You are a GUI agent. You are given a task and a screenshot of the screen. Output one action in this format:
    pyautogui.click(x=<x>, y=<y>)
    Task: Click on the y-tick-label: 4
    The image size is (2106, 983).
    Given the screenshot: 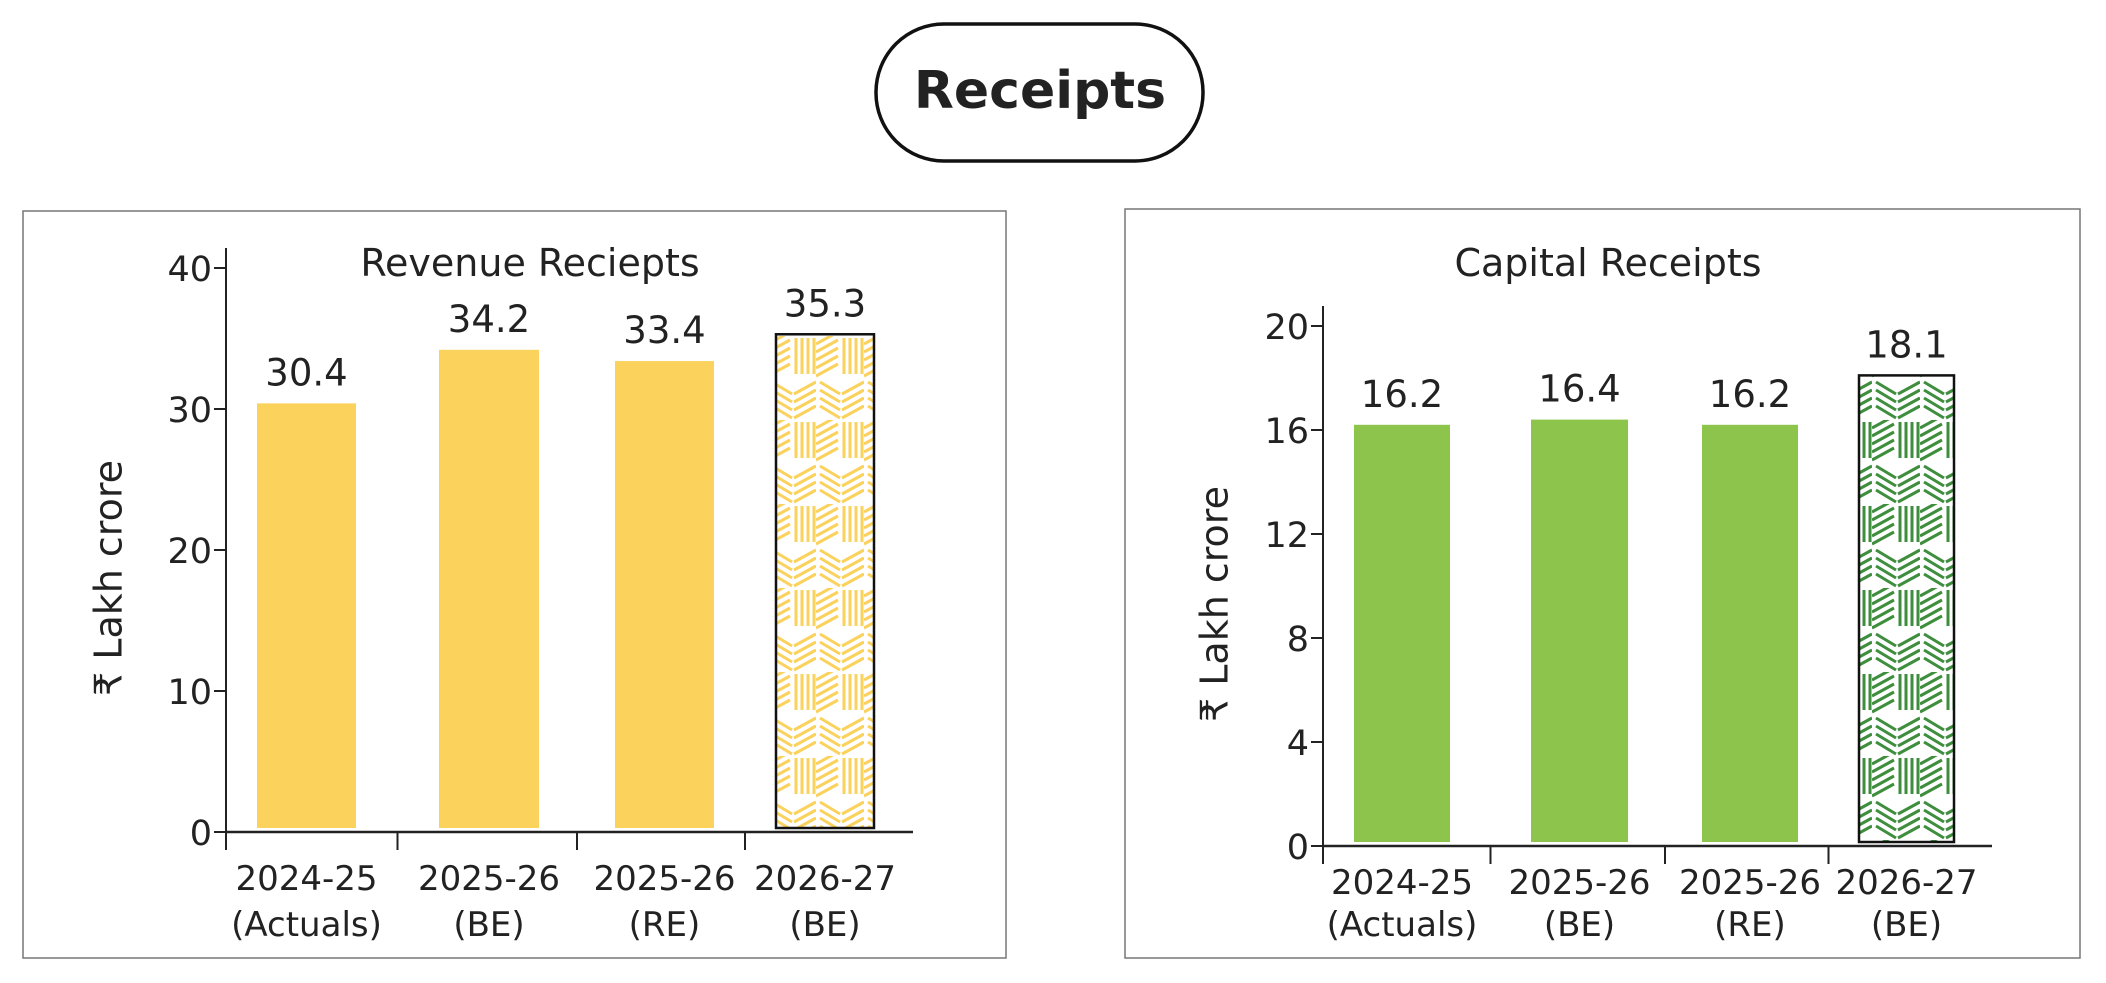 What is the action you would take?
    pyautogui.click(x=1298, y=744)
    